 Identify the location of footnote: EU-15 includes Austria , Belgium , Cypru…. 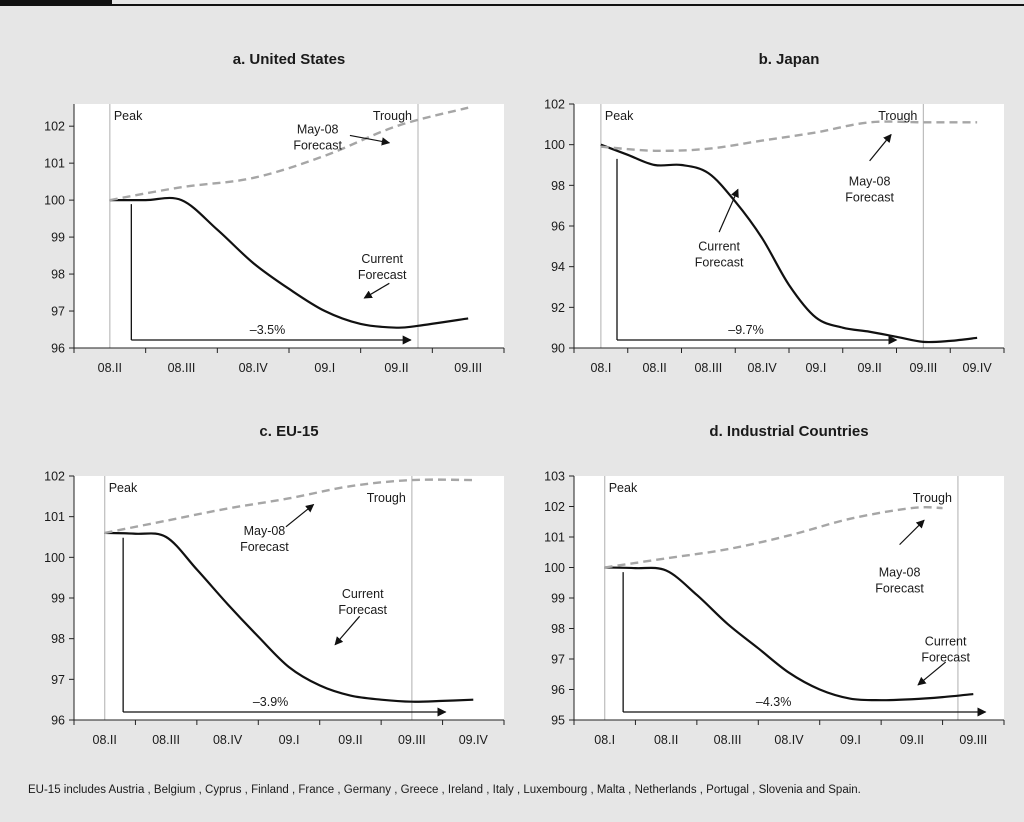
(444, 790).